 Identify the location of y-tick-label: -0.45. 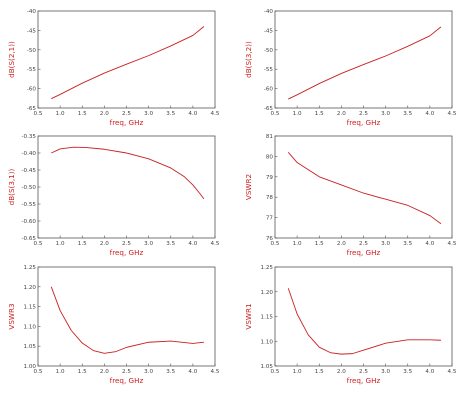
(29, 171).